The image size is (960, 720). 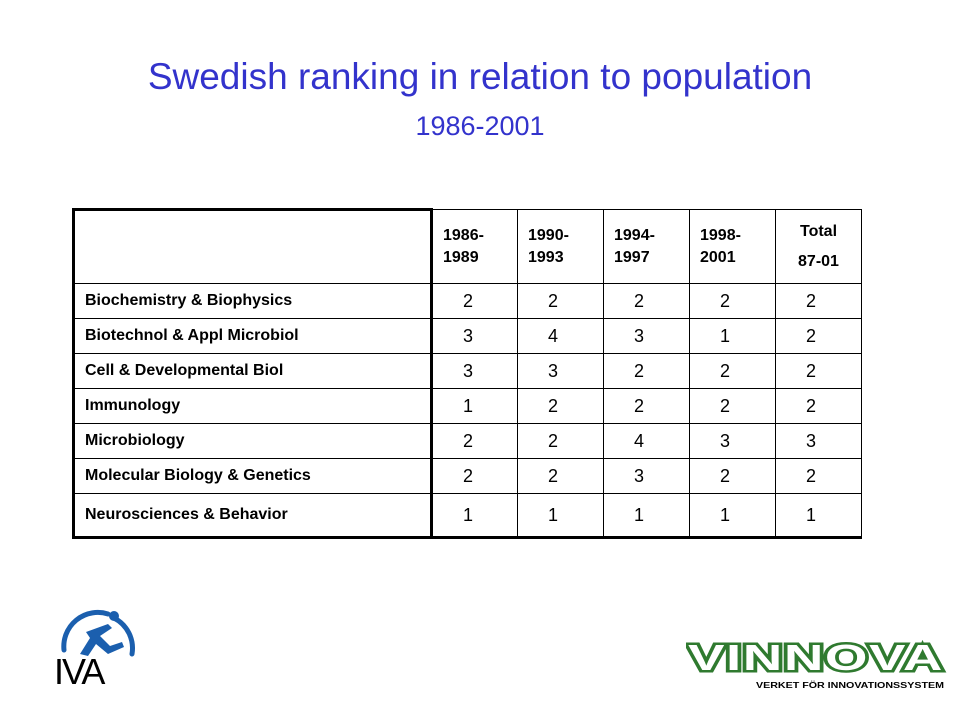 What do you see at coordinates (818, 231) in the screenshot?
I see `column-header-line1: Total` at bounding box center [818, 231].